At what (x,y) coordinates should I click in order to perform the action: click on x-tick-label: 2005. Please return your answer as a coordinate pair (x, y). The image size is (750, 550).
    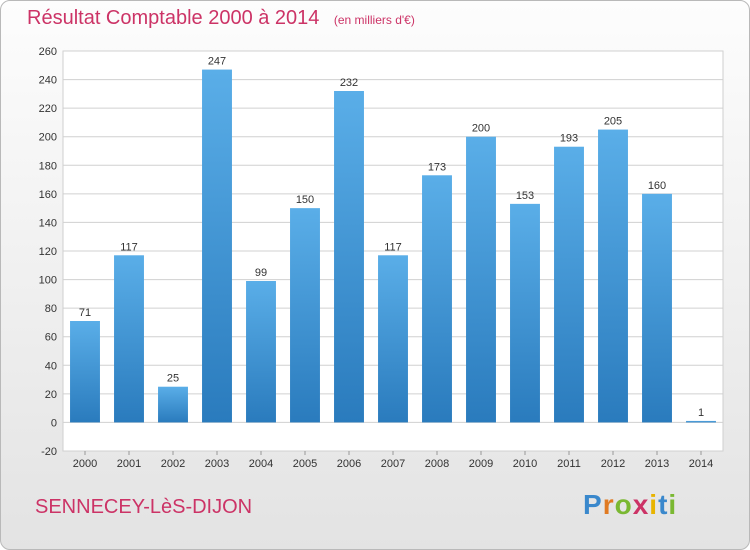
    Looking at the image, I should click on (305, 464).